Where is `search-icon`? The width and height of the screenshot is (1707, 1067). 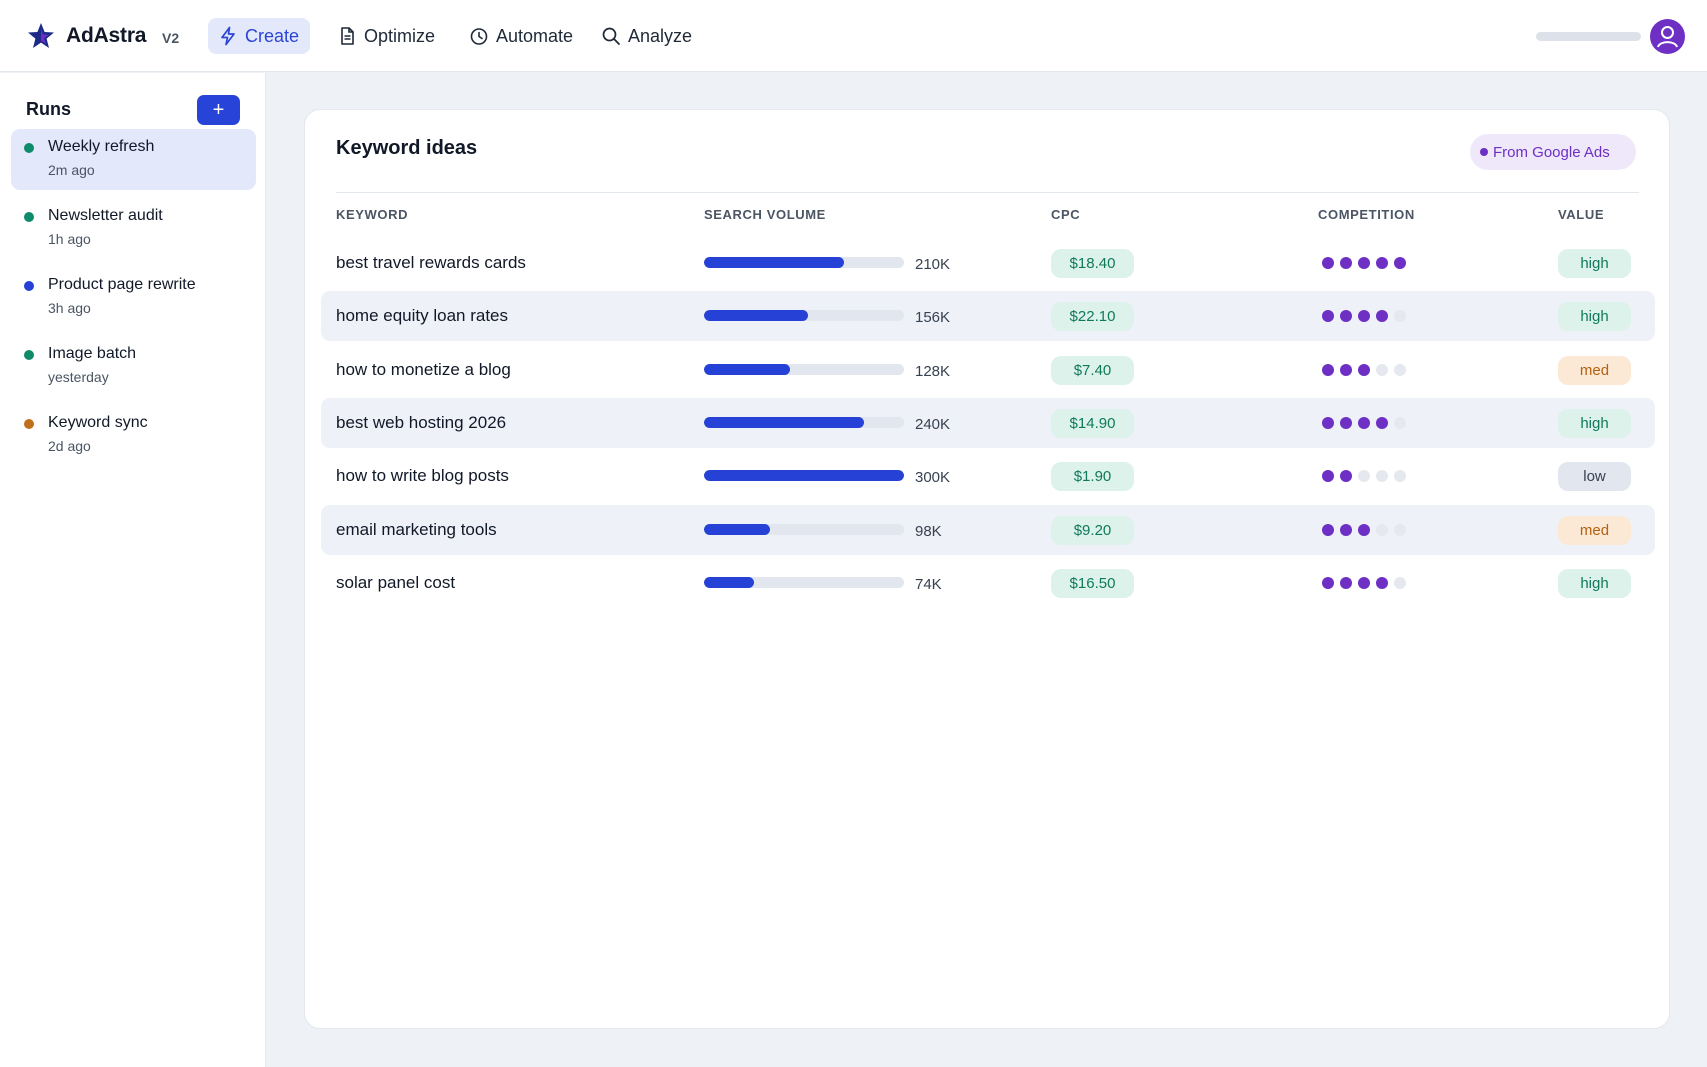 search-icon is located at coordinates (611, 36).